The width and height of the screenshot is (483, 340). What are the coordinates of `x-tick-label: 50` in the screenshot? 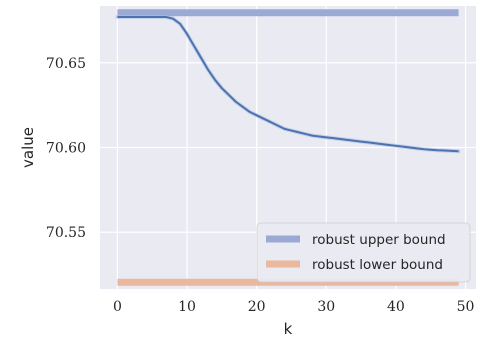 It's located at (466, 307).